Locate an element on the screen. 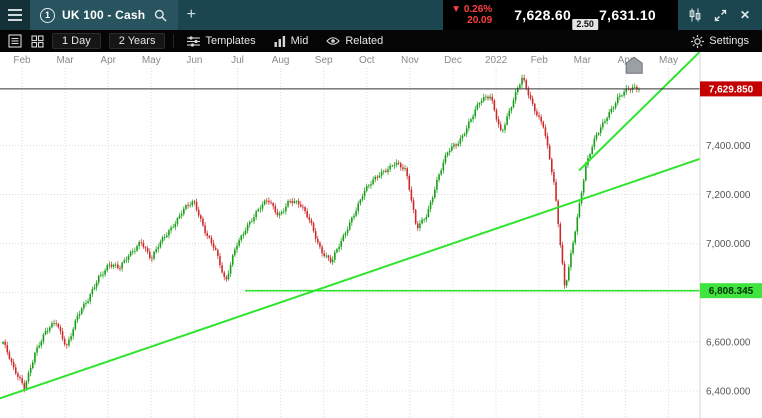 The width and height of the screenshot is (762, 418). instrument-tab: 1 UK 100 - Cash is located at coordinates (104, 15).